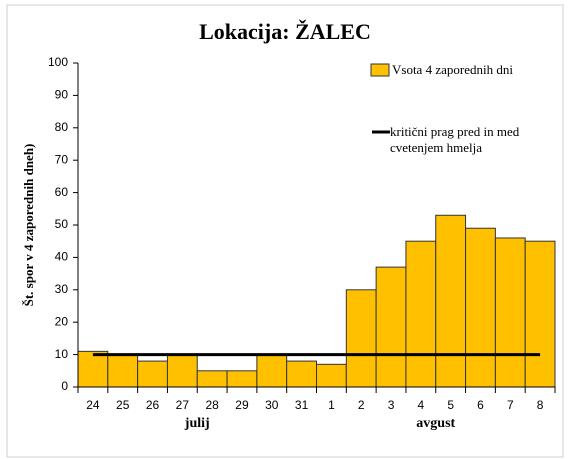  Describe the element at coordinates (62, 159) in the screenshot. I see `y-tick-label: 70` at that location.